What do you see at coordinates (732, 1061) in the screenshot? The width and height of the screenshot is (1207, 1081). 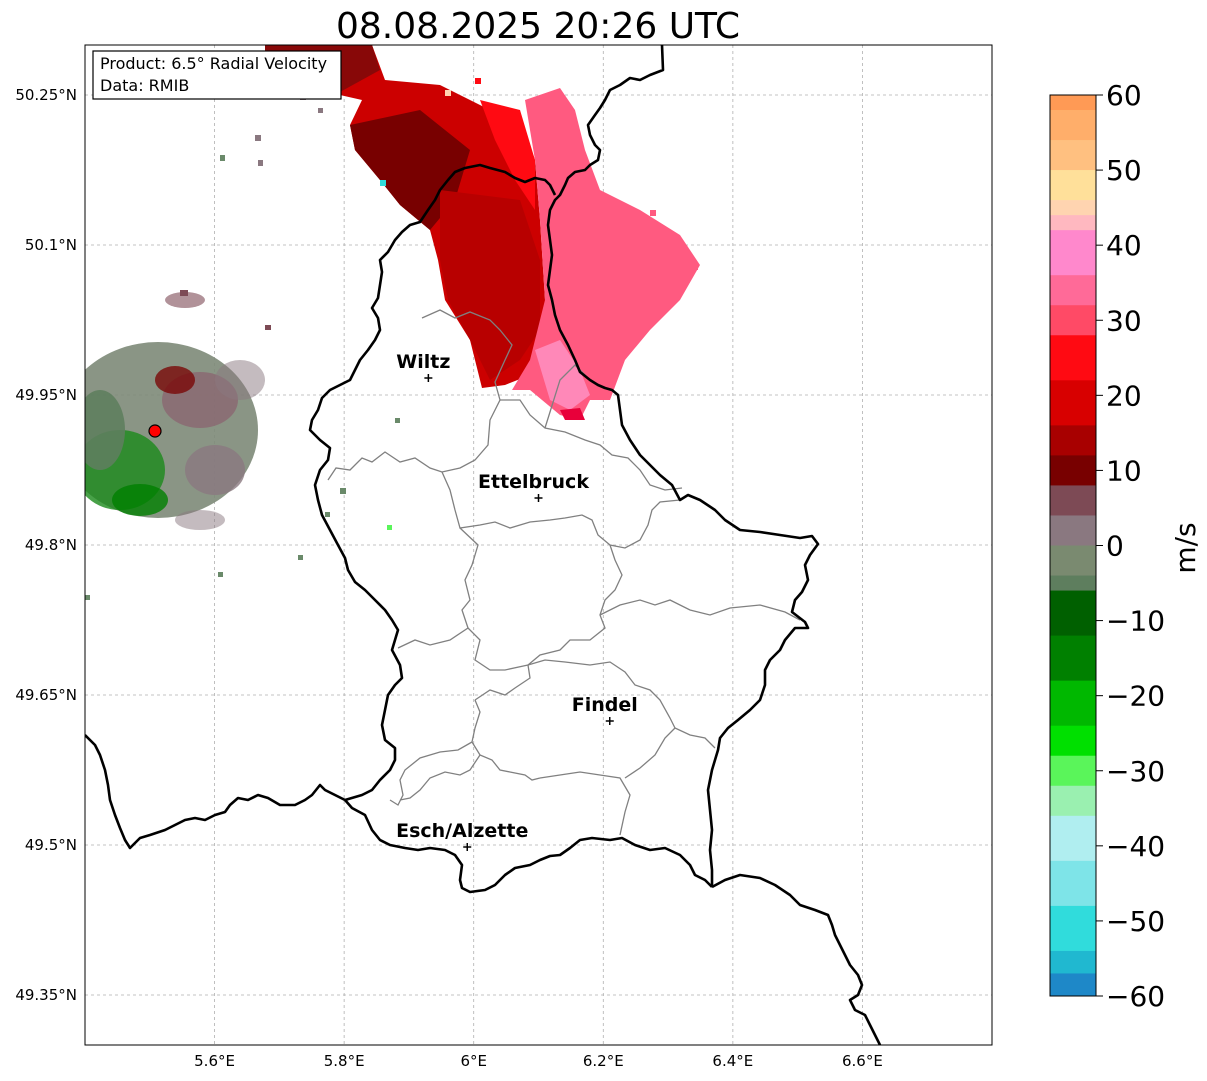 I see `x-tick-label: 6.4°E` at bounding box center [732, 1061].